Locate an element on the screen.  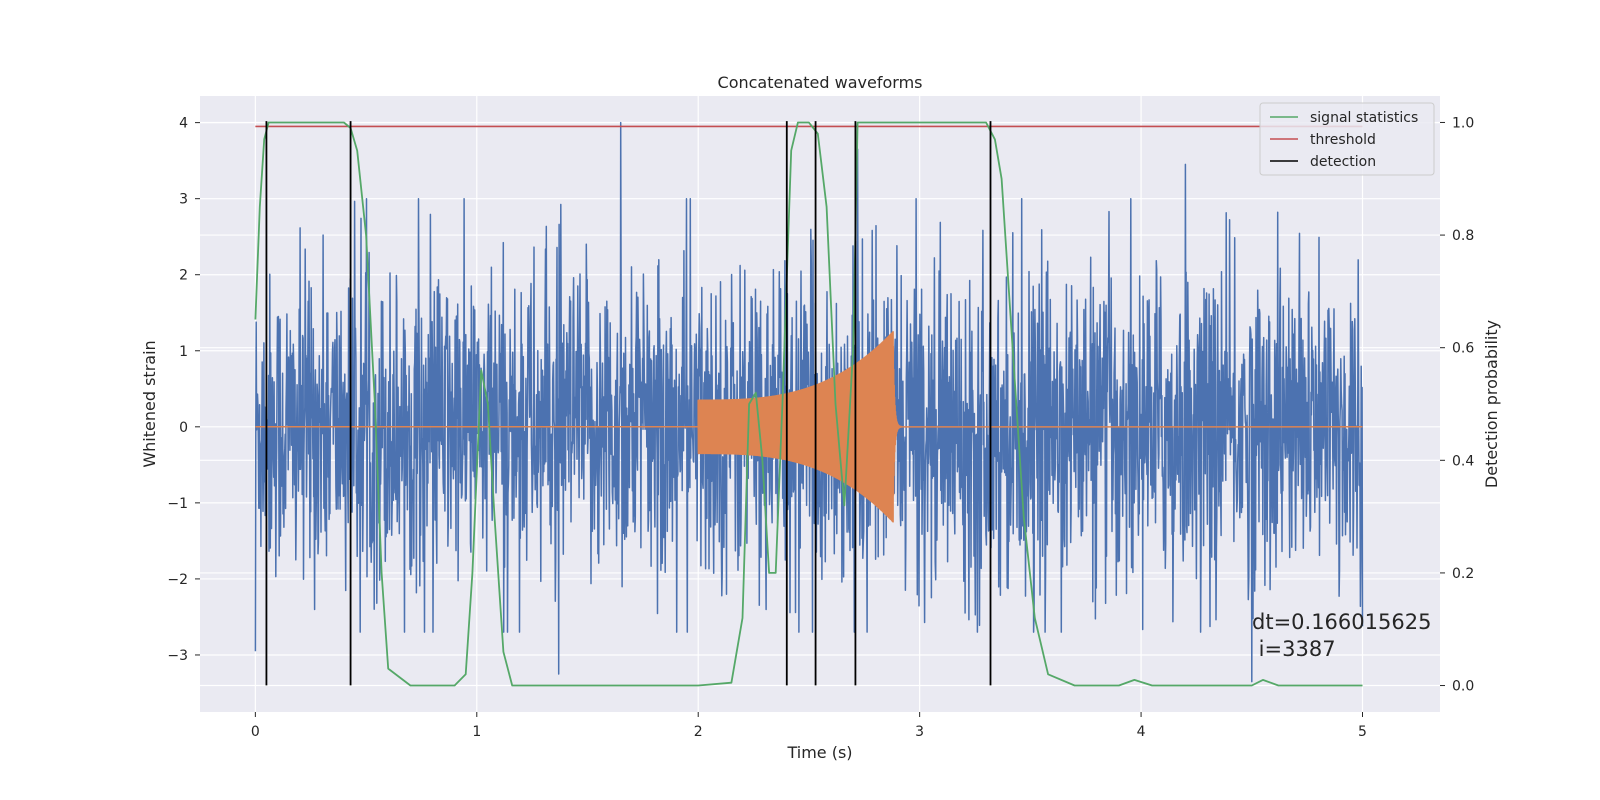
x-tick-label: 2 is located at coordinates (698, 732).